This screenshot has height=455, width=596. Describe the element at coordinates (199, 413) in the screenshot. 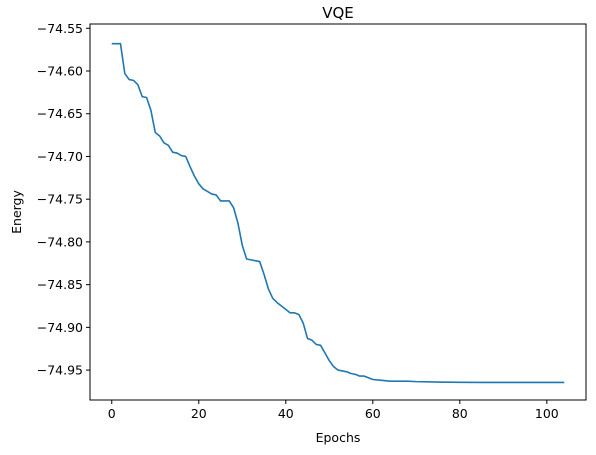

I see `x-tick-label: 20` at that location.